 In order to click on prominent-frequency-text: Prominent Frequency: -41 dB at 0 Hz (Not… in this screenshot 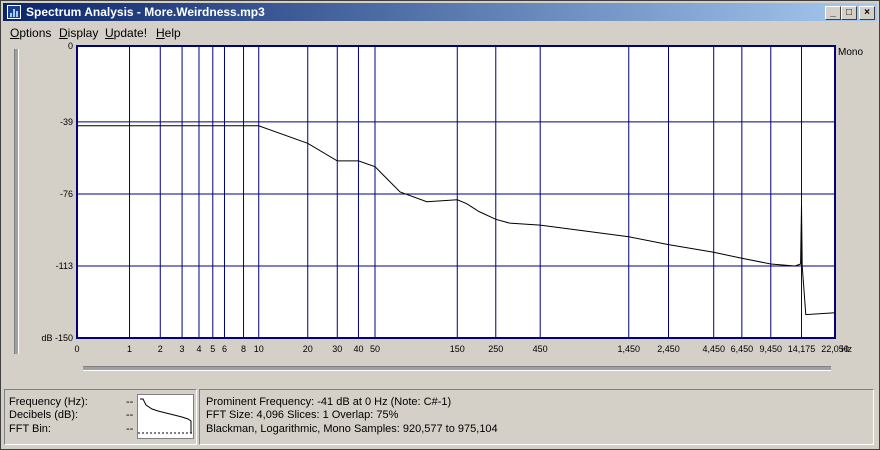, I will do `click(329, 402)`.